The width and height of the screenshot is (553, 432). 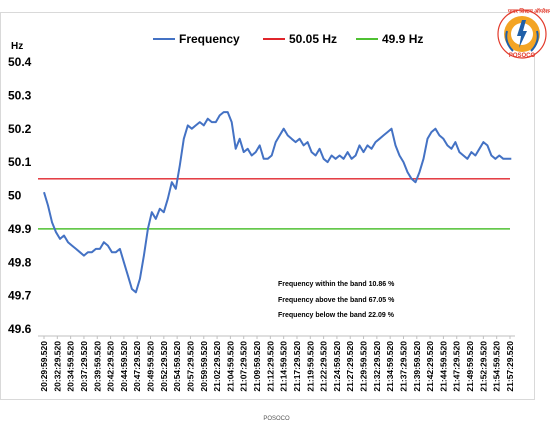 I want to click on legend-label-49-9: 49.9 Hz, so click(x=403, y=39).